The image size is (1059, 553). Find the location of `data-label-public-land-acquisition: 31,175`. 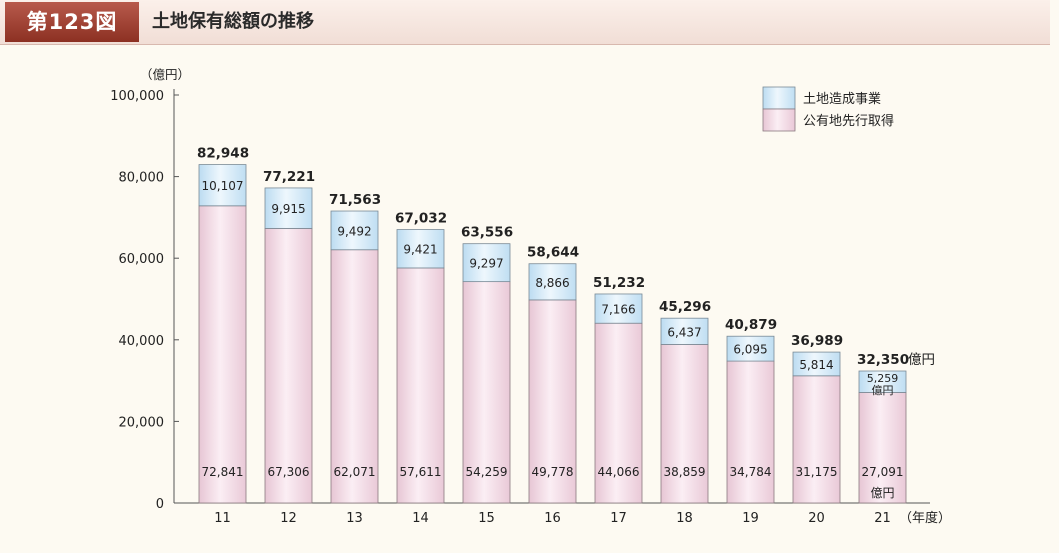

data-label-public-land-acquisition: 31,175 is located at coordinates (817, 472).